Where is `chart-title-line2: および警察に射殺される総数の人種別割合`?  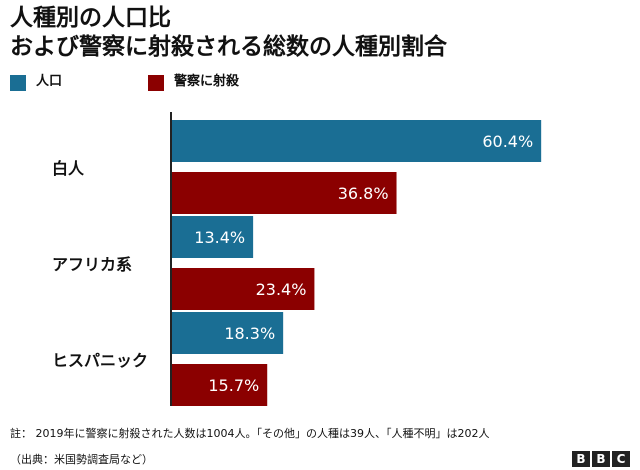 chart-title-line2: および警察に射殺される総数の人種別割合 is located at coordinates (228, 47).